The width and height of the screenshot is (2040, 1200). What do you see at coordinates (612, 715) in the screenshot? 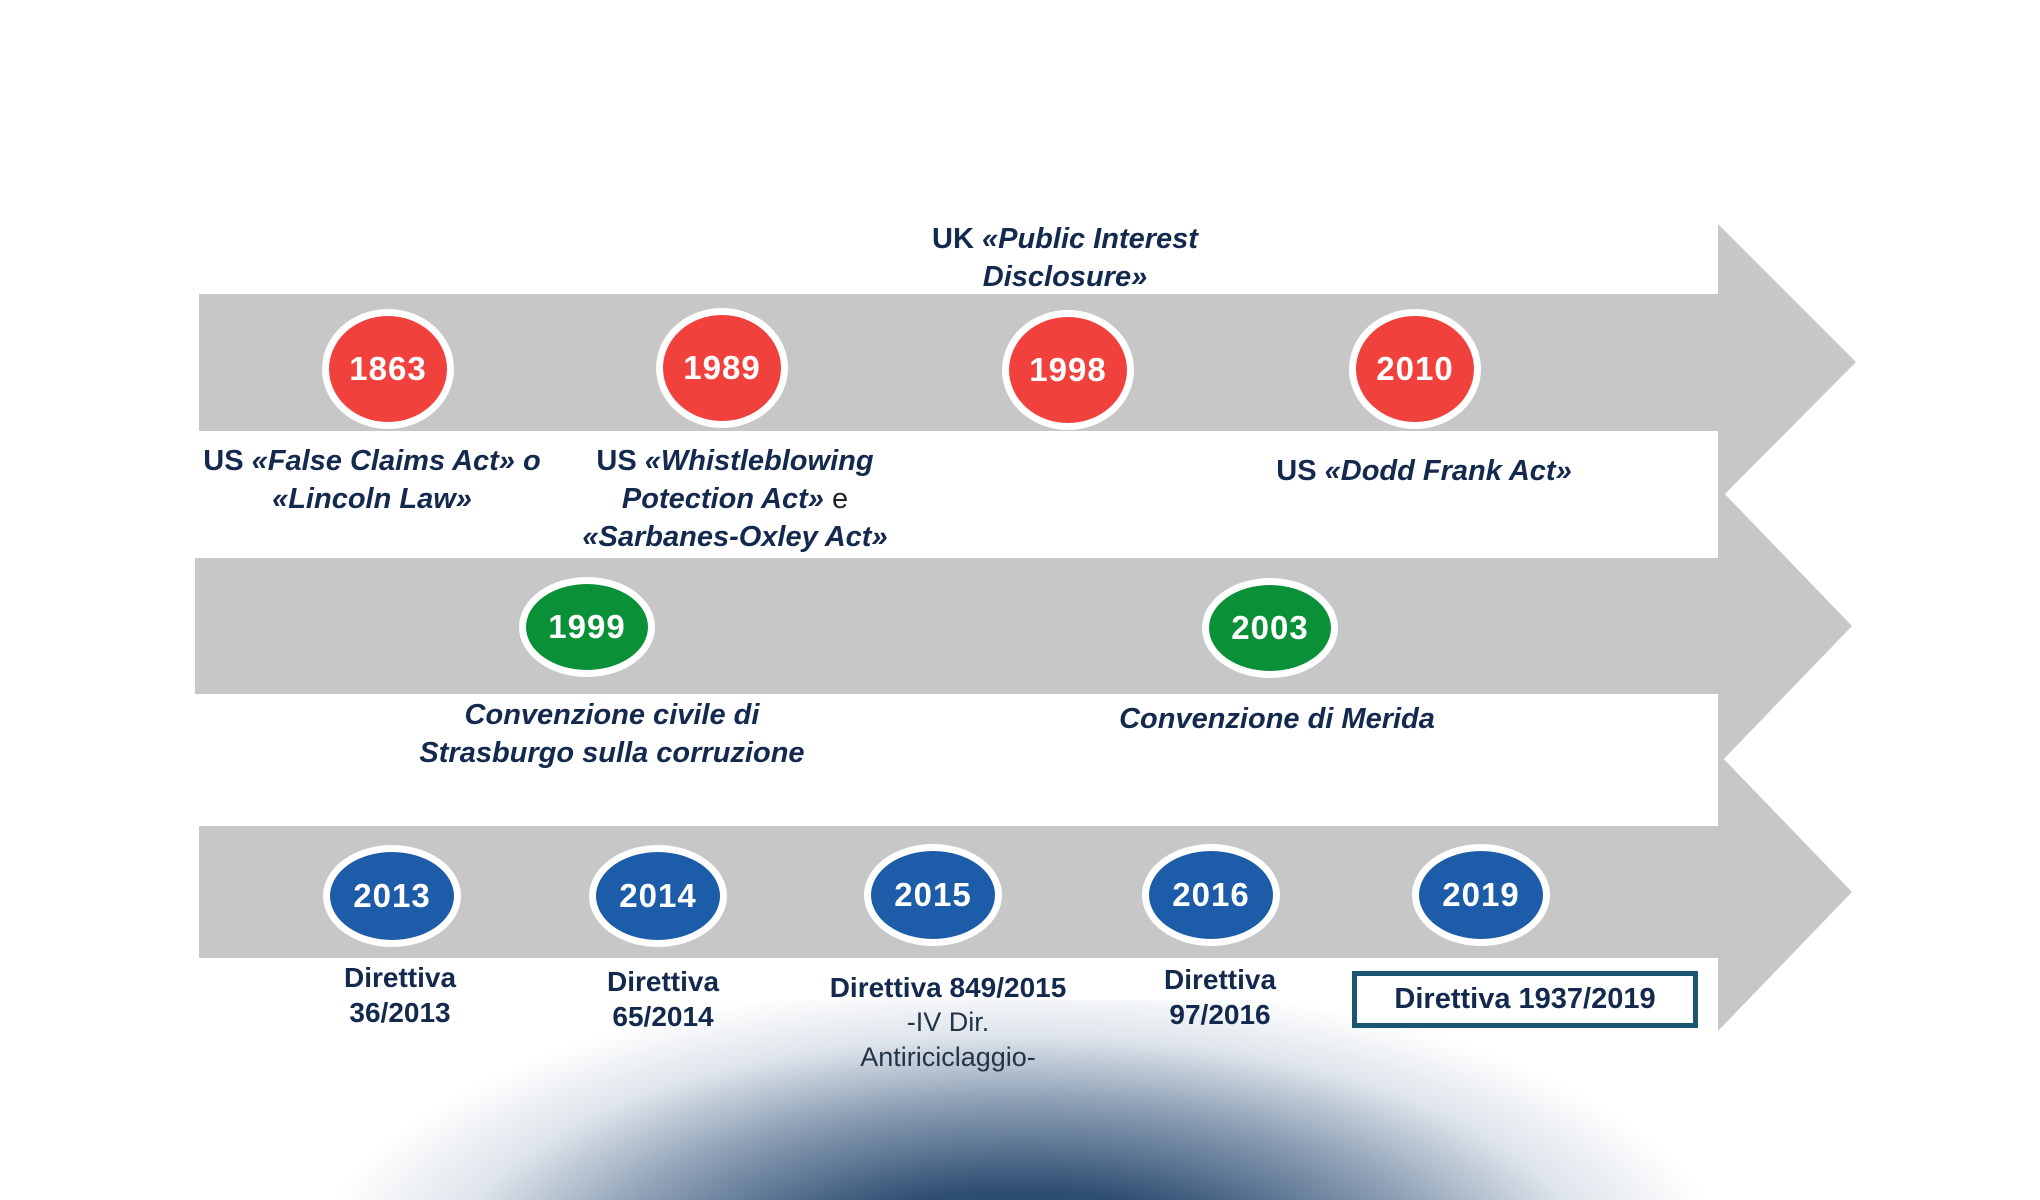
I see `label-line: Convenzione civile di` at bounding box center [612, 715].